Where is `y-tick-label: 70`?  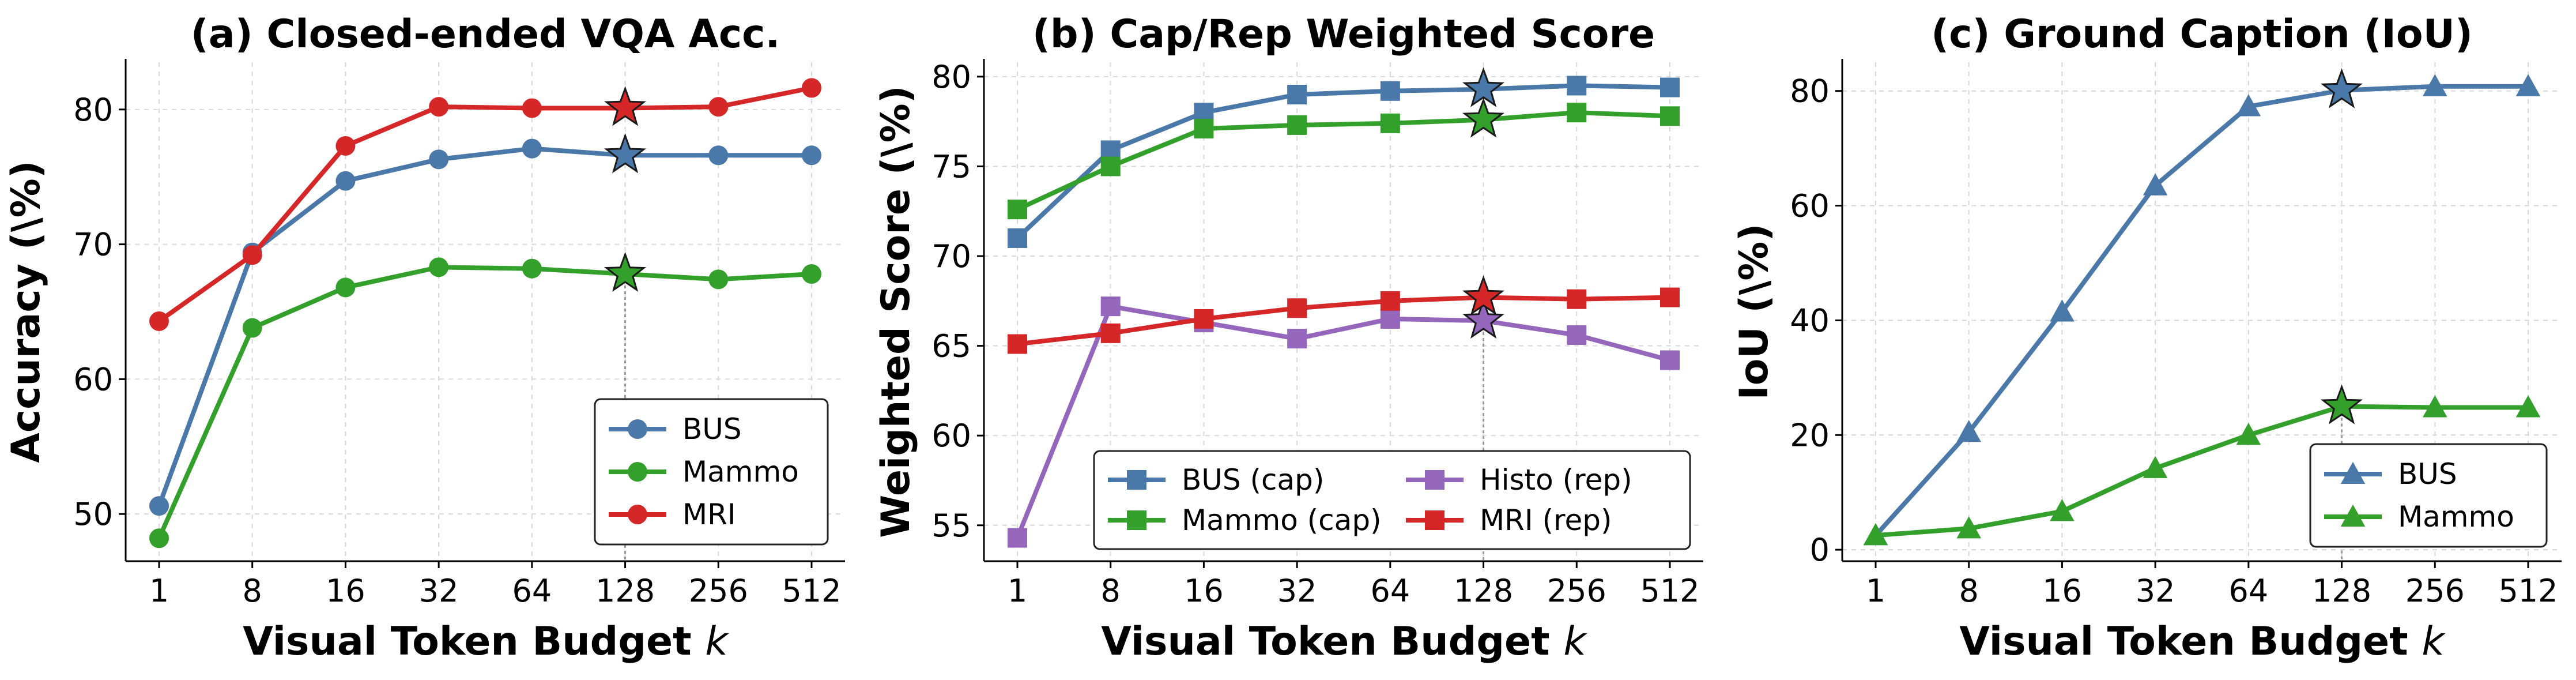
y-tick-label: 70 is located at coordinates (93, 245).